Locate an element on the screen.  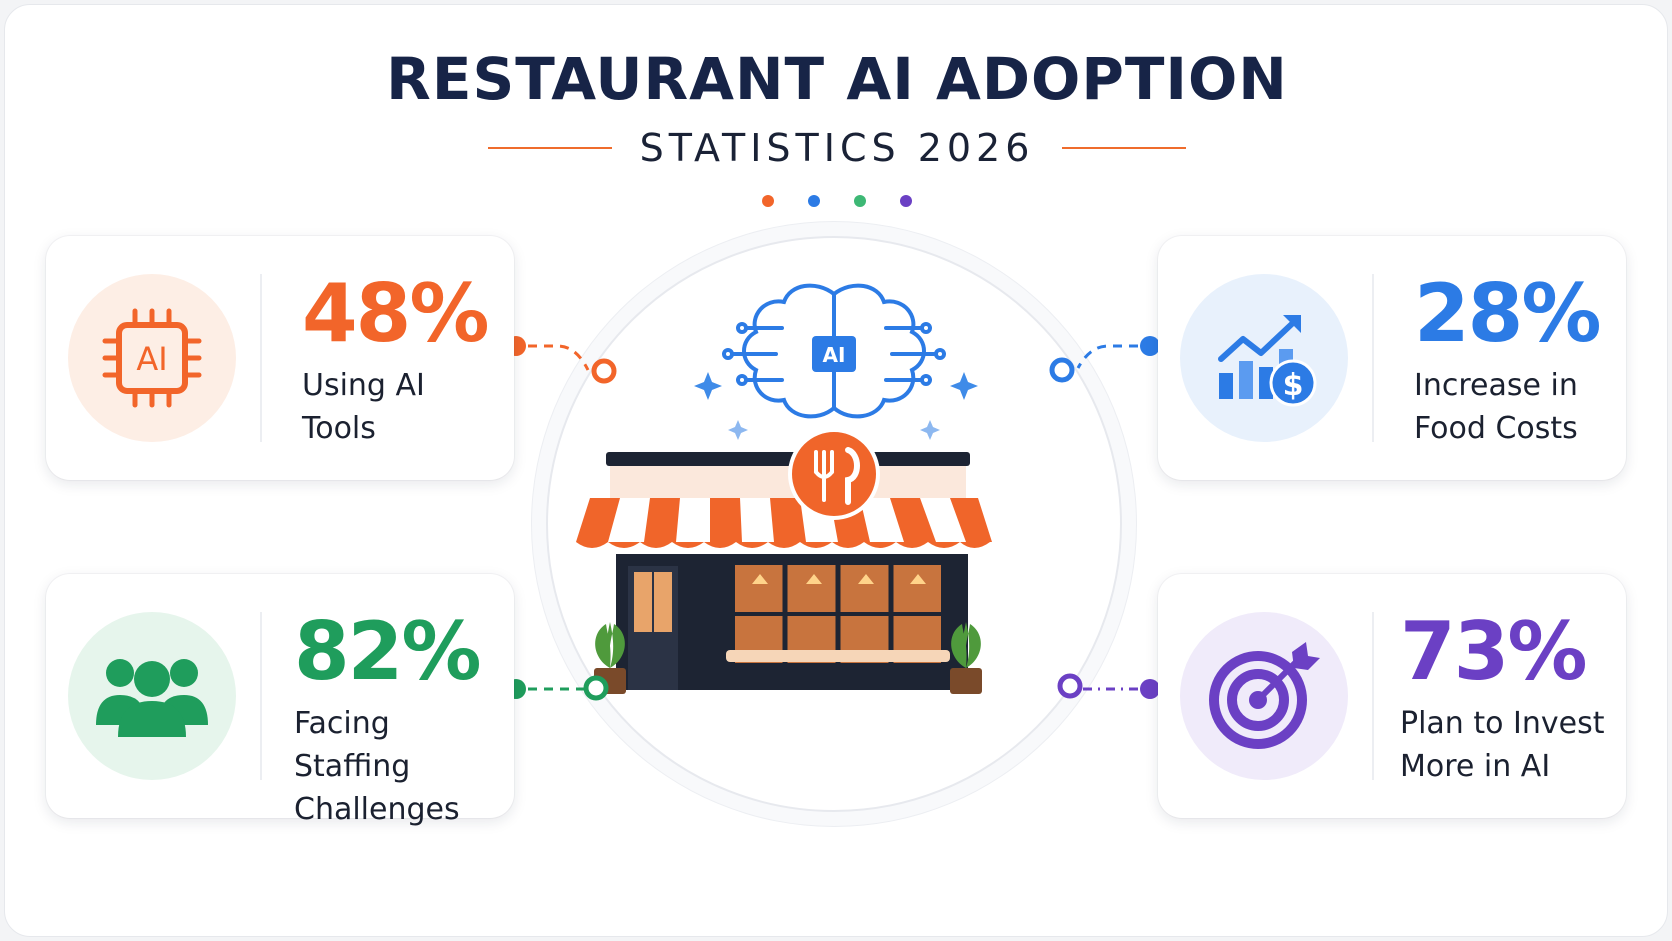
stat-icon-circle: AI is located at coordinates (152, 358).